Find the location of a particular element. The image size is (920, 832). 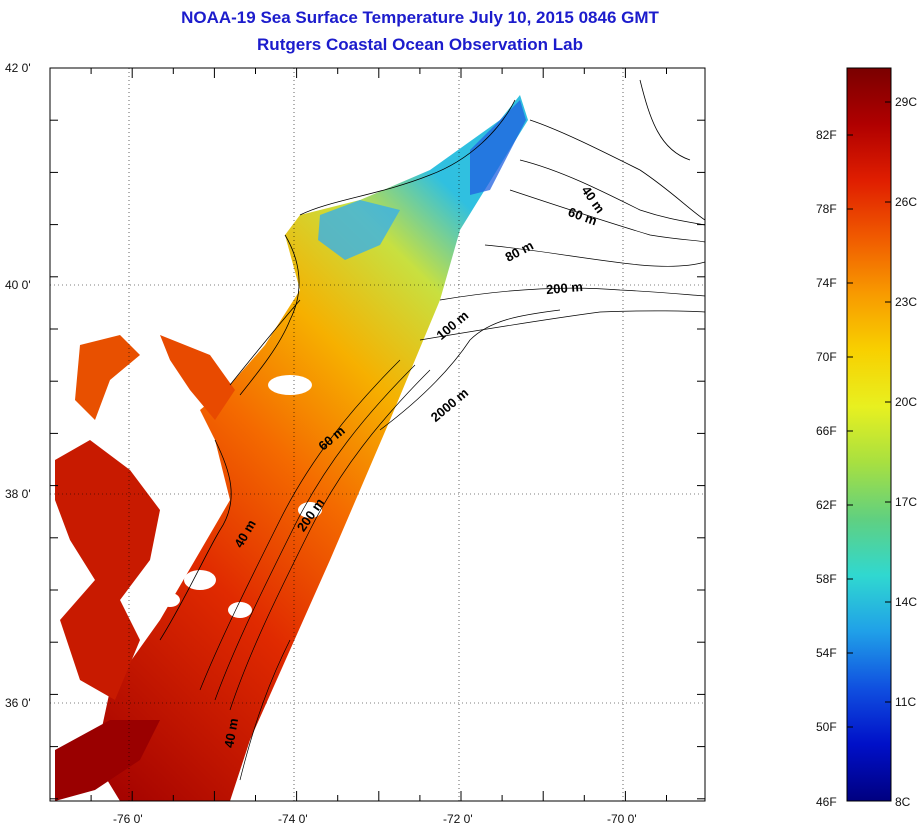

lon-axis-labels: -76 0' -74 0' -72 0' -70 0' is located at coordinates (375, 819).